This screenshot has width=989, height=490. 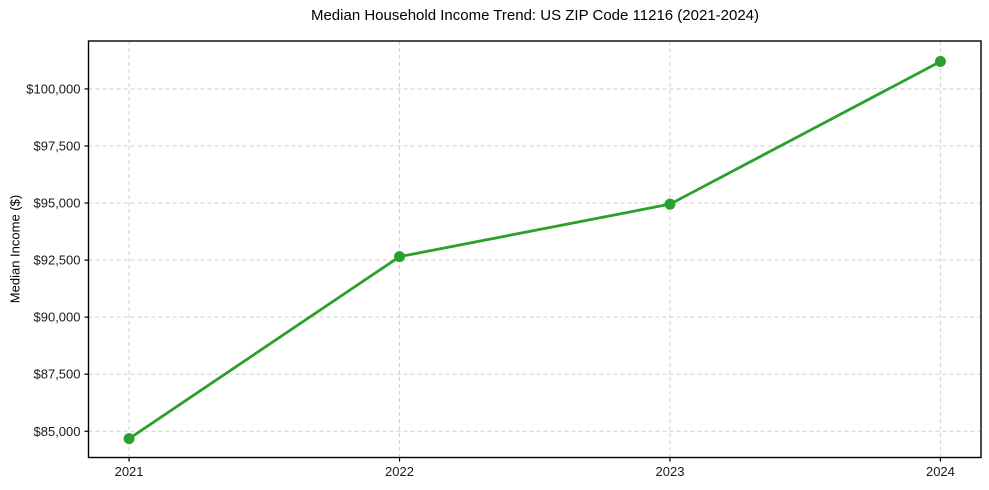 What do you see at coordinates (57, 317) in the screenshot?
I see `y-tick-label: $90,000` at bounding box center [57, 317].